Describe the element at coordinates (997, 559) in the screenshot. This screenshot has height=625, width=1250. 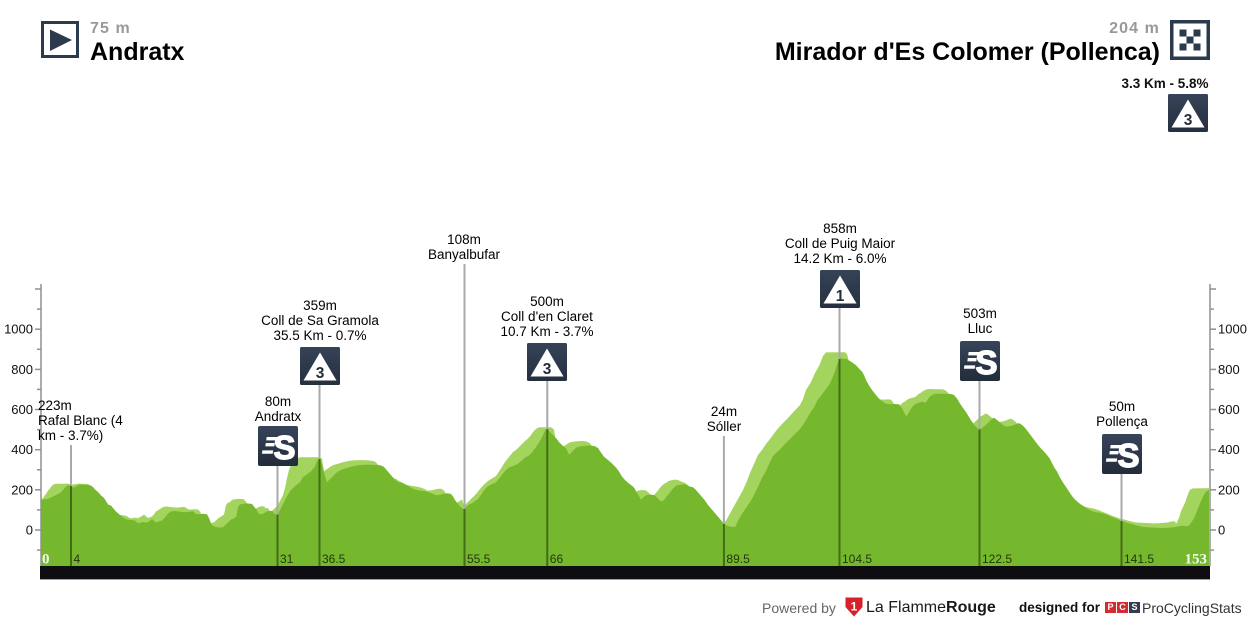
I see `svg-text: 122.5` at that location.